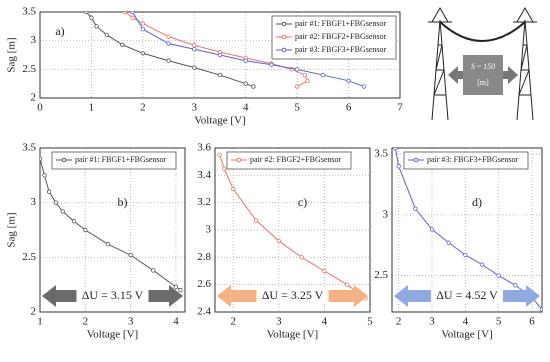  What do you see at coordinates (302, 202) in the screenshot?
I see `panel-label: c)` at bounding box center [302, 202].